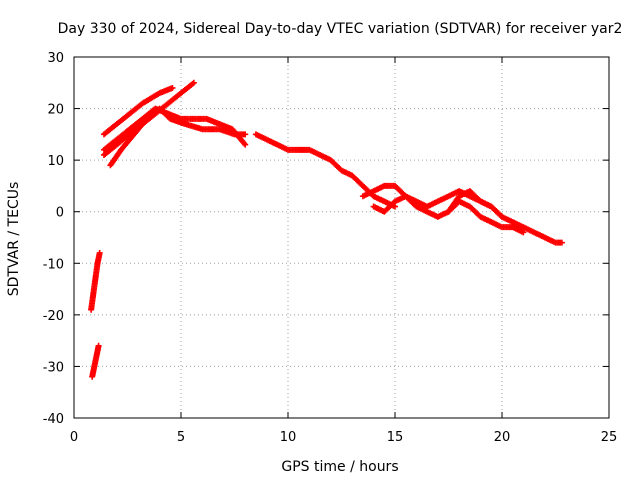  What do you see at coordinates (60, 213) in the screenshot?
I see `y-tick-label: 0` at bounding box center [60, 213].